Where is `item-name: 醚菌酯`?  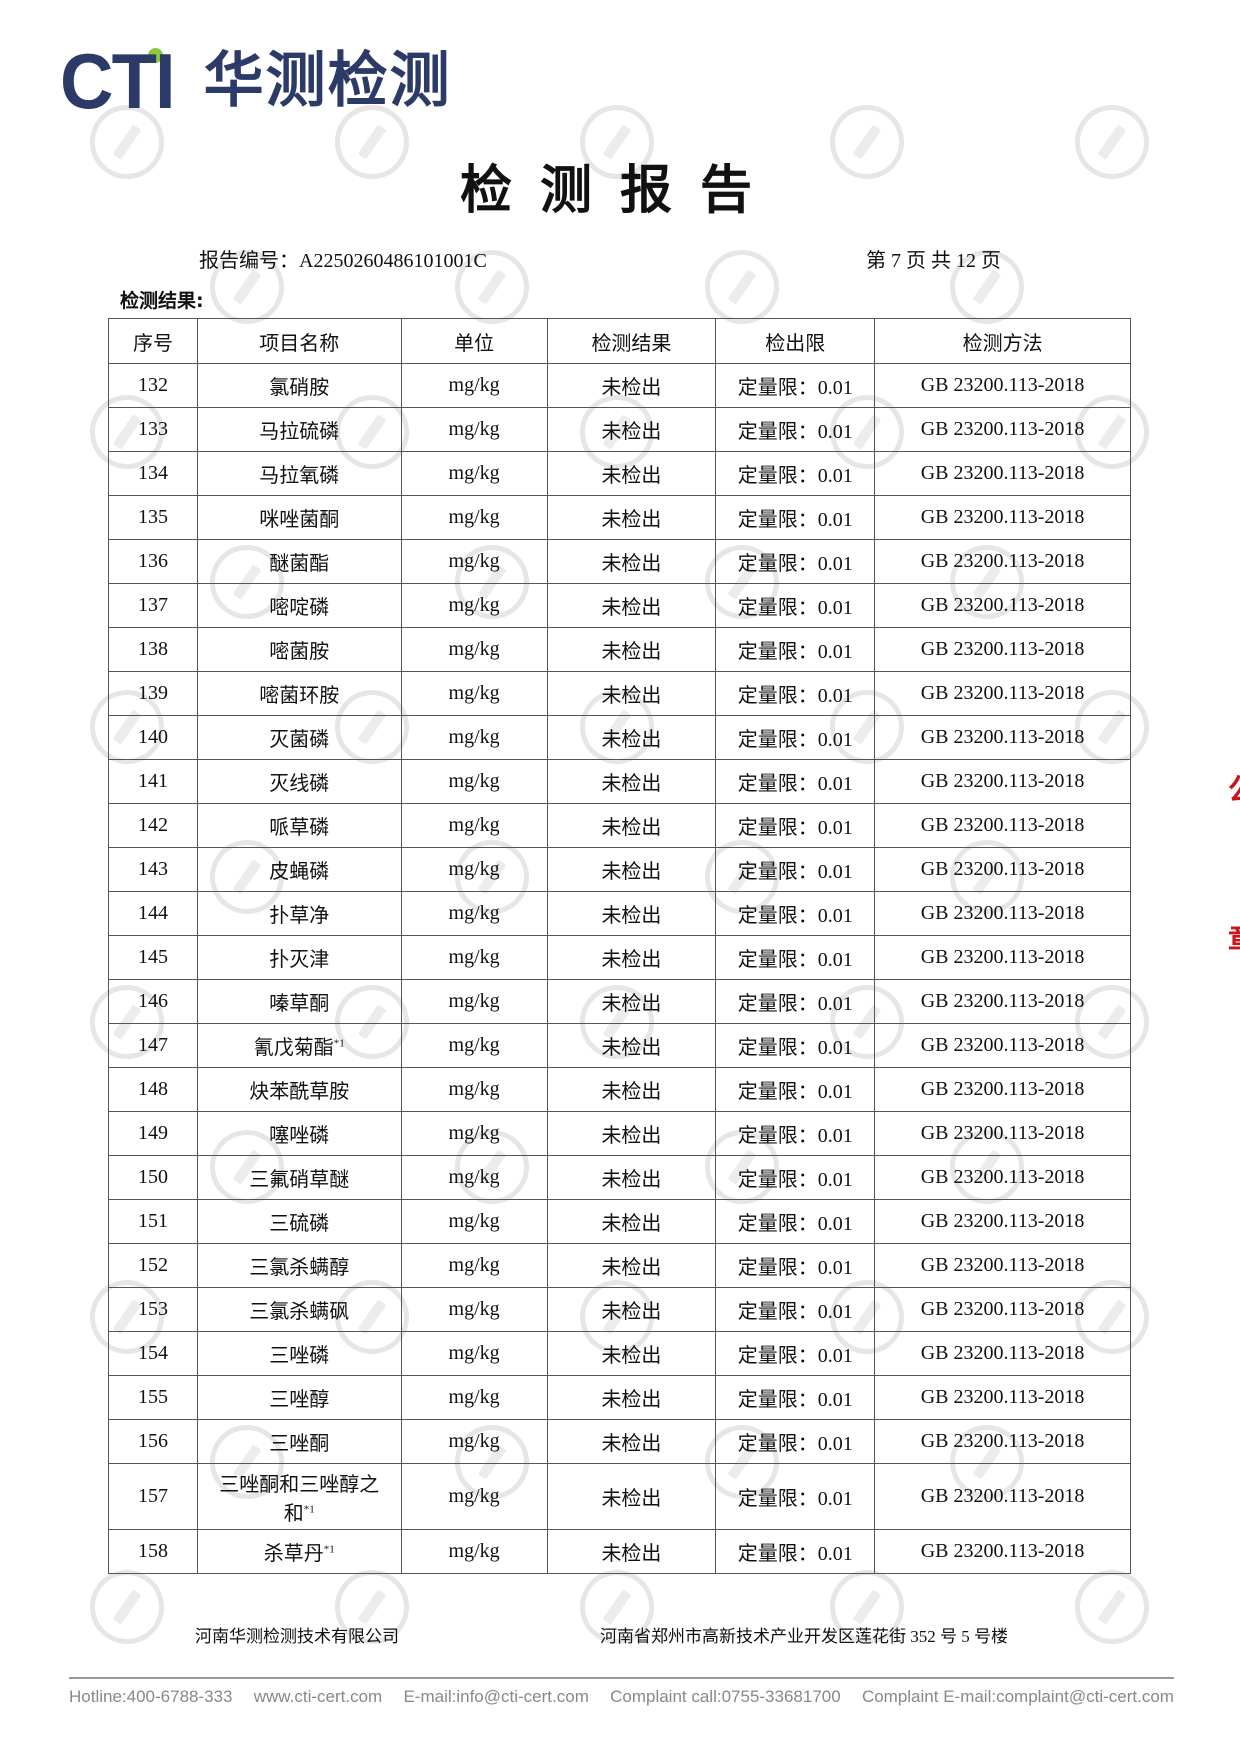
item-name: 醚菌酯 is located at coordinates (299, 561).